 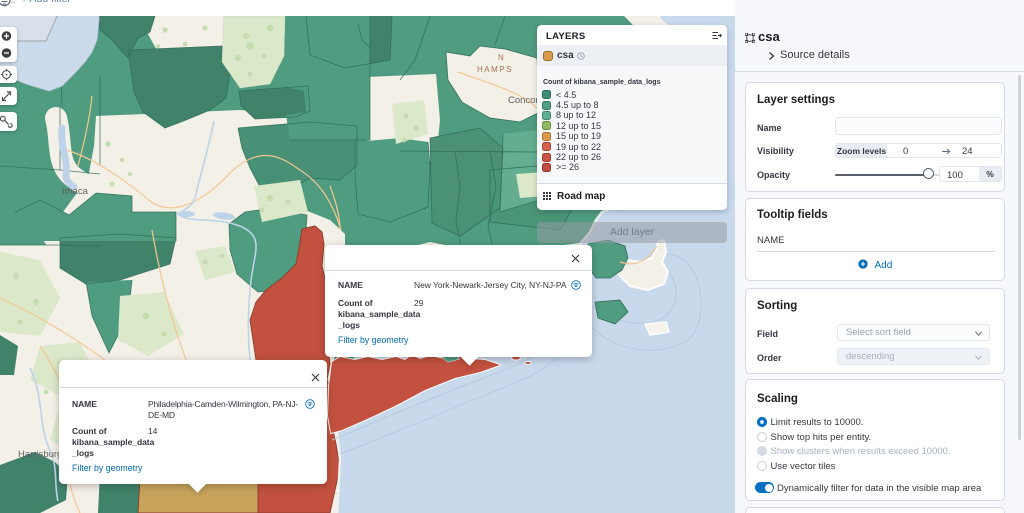 I want to click on svg-text: HAMPS, so click(x=495, y=69).